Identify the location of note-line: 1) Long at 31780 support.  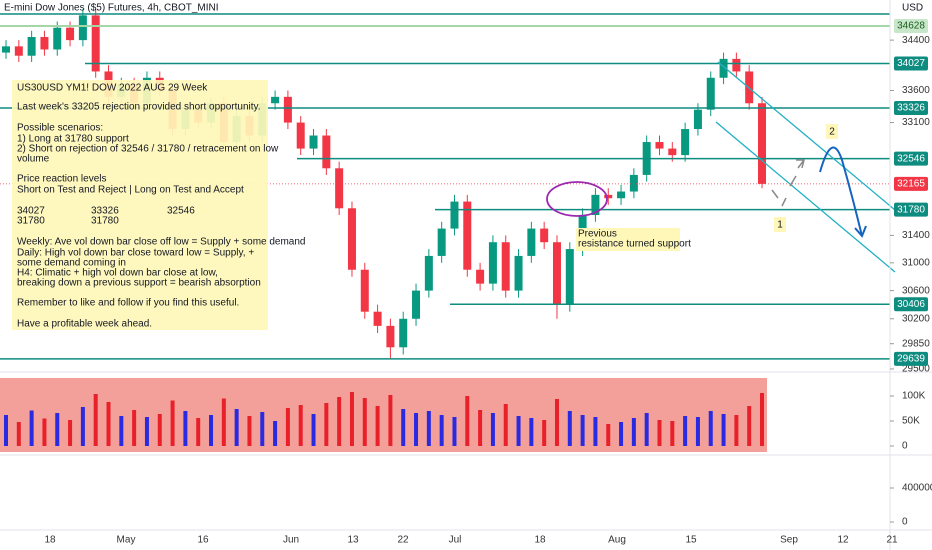
(73, 139).